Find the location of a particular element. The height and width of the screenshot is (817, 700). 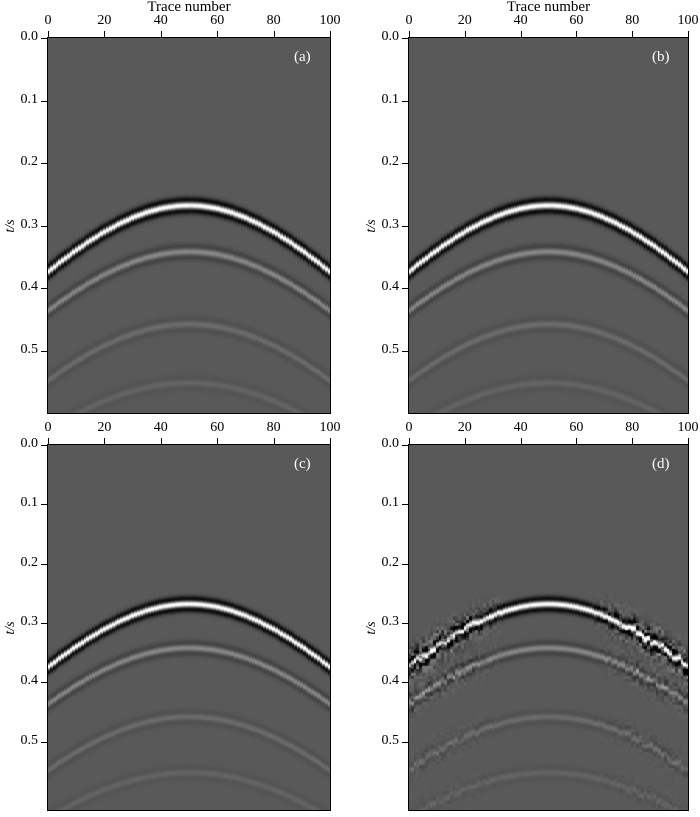

x-axis-title-b: Trace number is located at coordinates (548, 7).